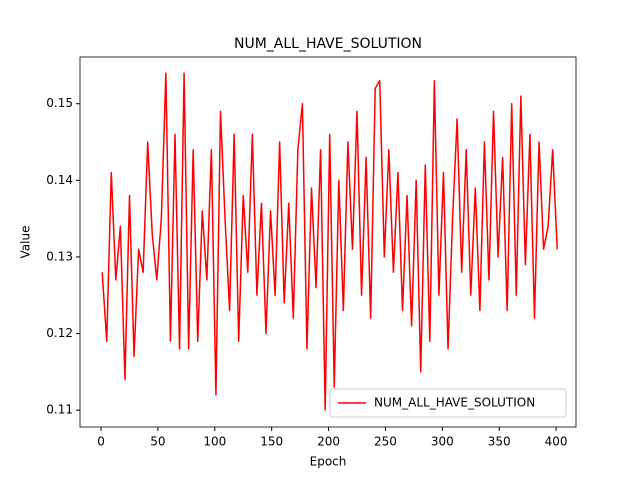 This screenshot has height=480, width=640. I want to click on y-axis-label: Value, so click(26, 242).